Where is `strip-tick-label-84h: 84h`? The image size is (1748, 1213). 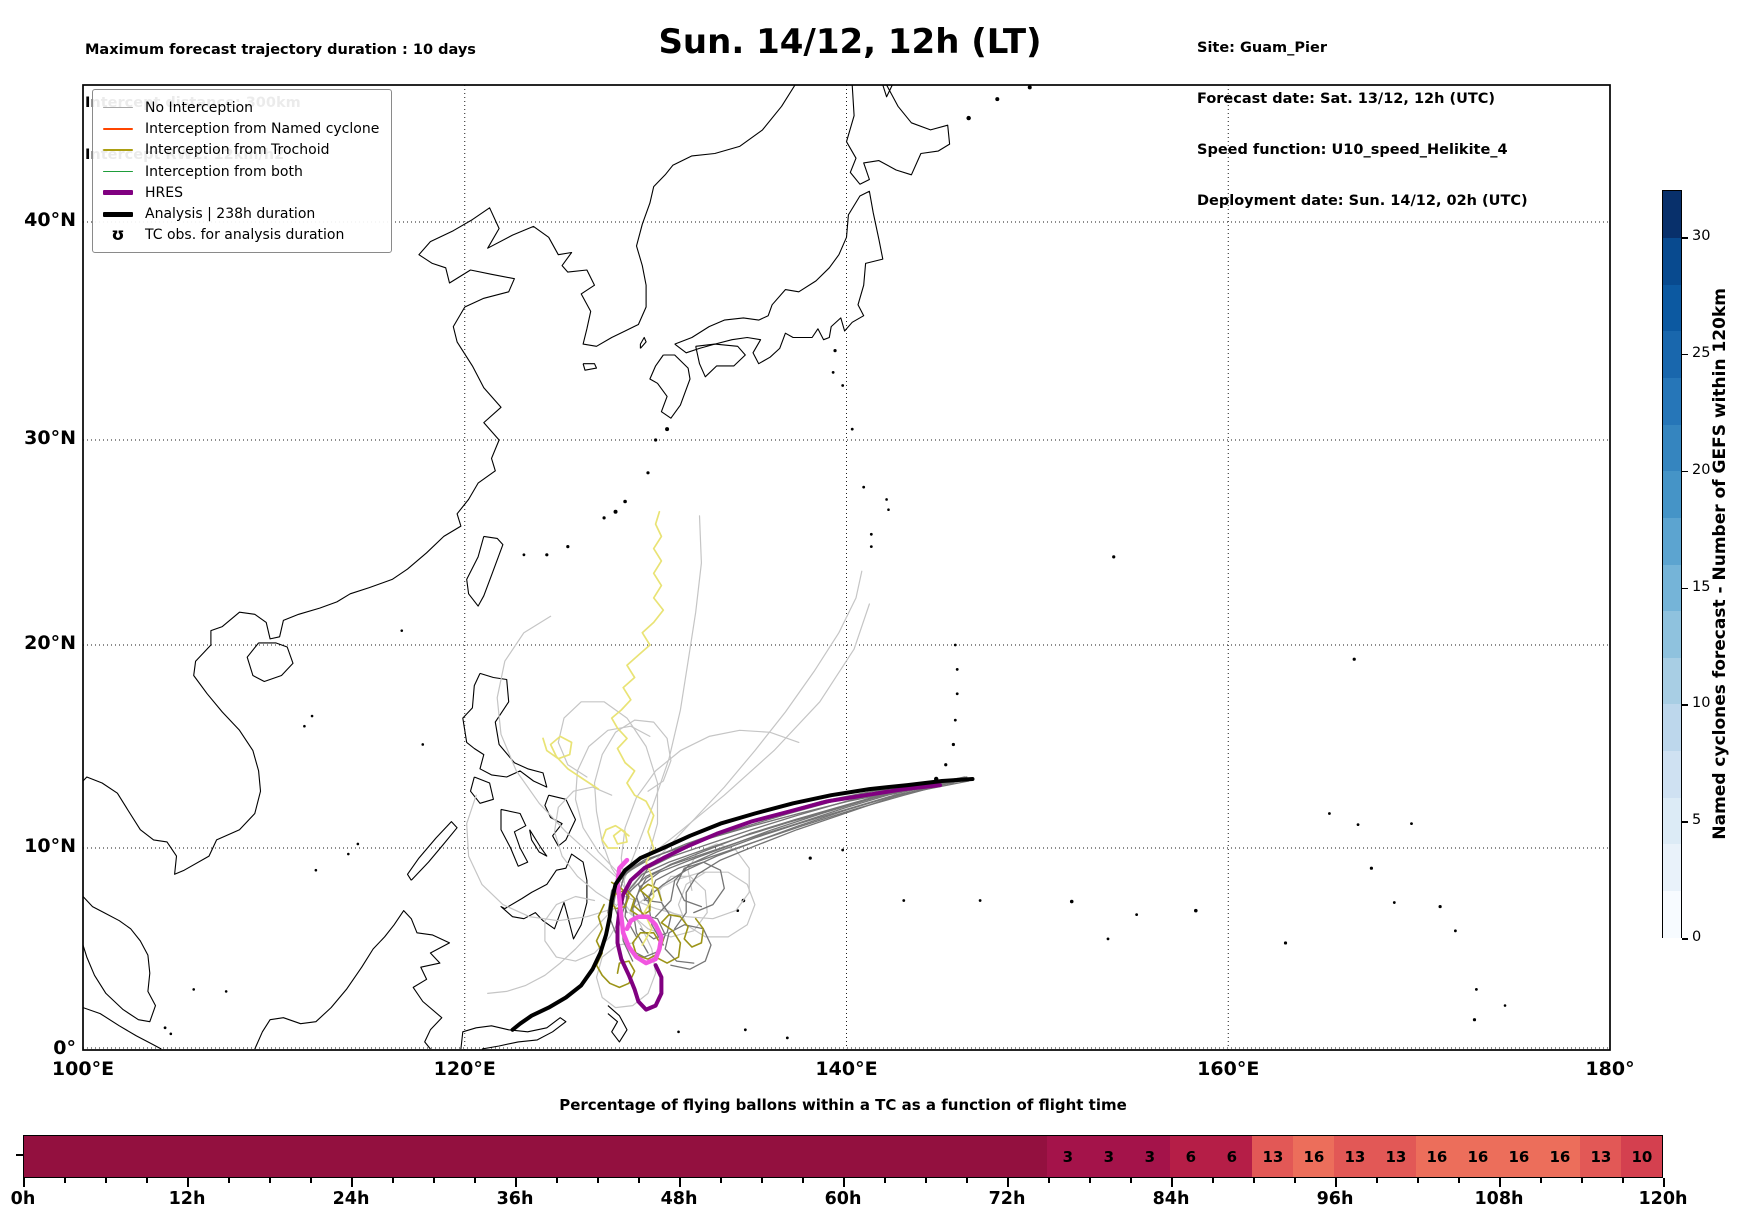 strip-tick-label-84h: 84h is located at coordinates (1171, 1199).